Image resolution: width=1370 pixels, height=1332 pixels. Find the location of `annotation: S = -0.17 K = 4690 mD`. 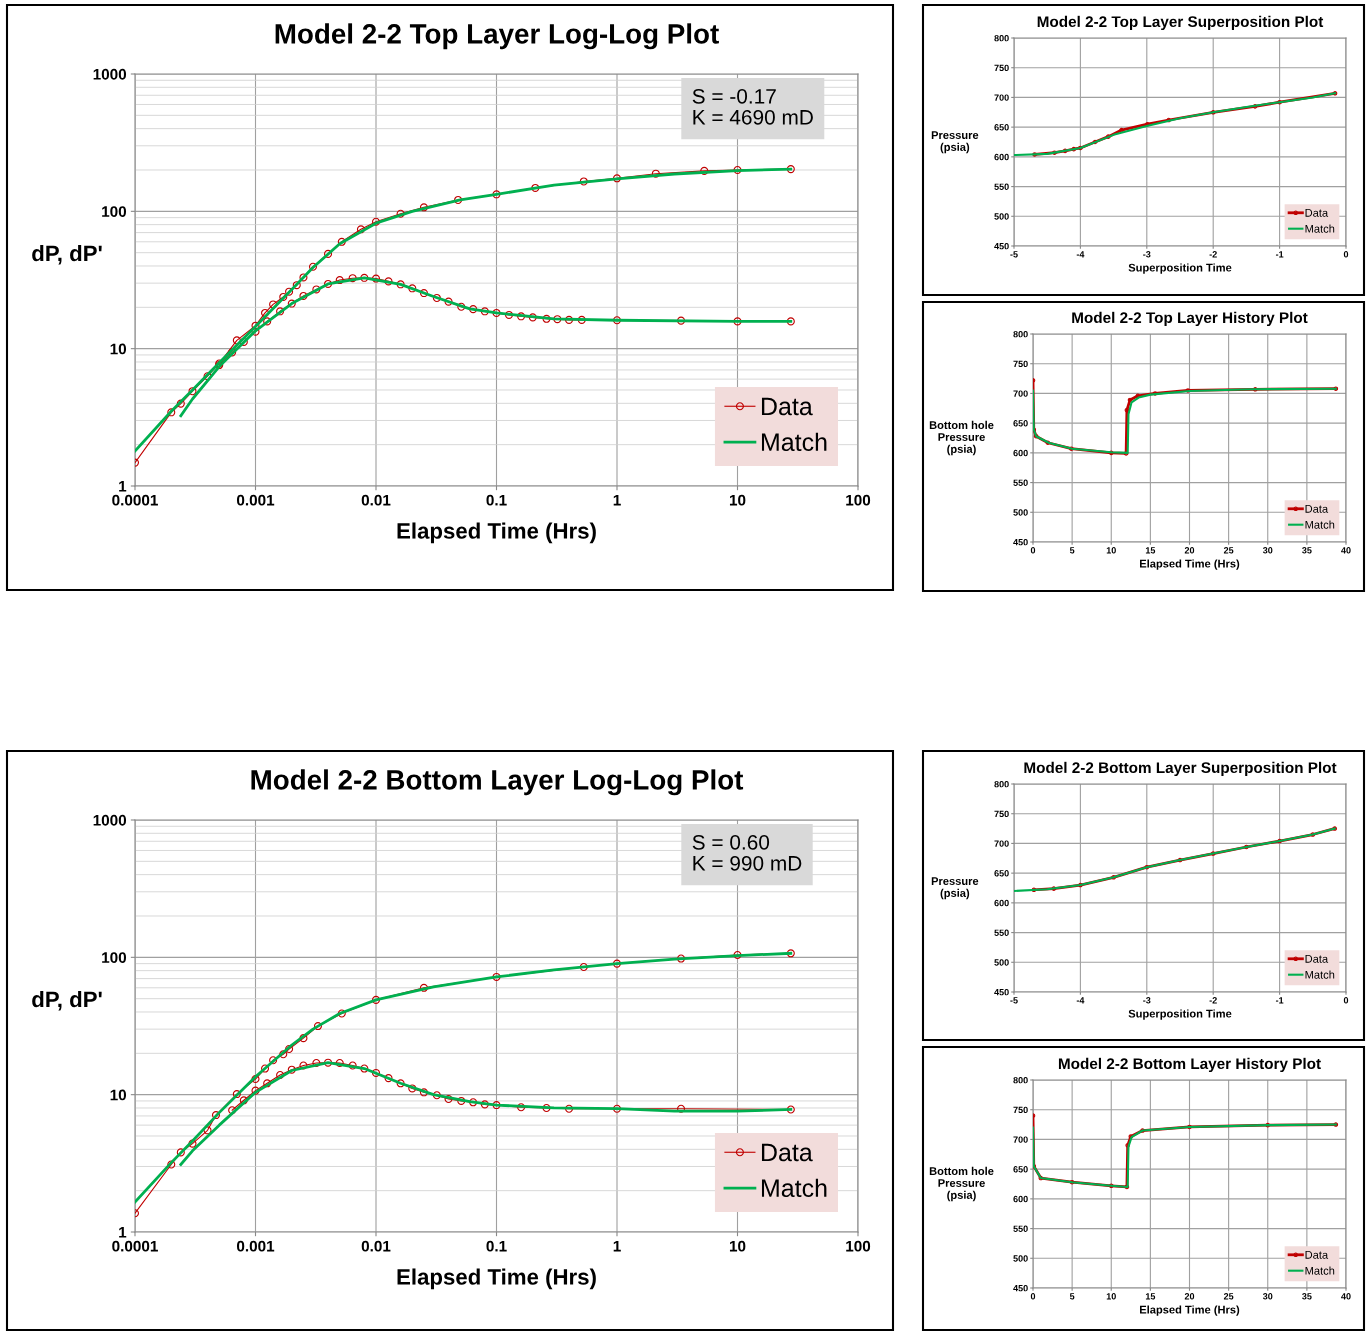

annotation: S = -0.17 K = 4690 mD is located at coordinates (752, 106).